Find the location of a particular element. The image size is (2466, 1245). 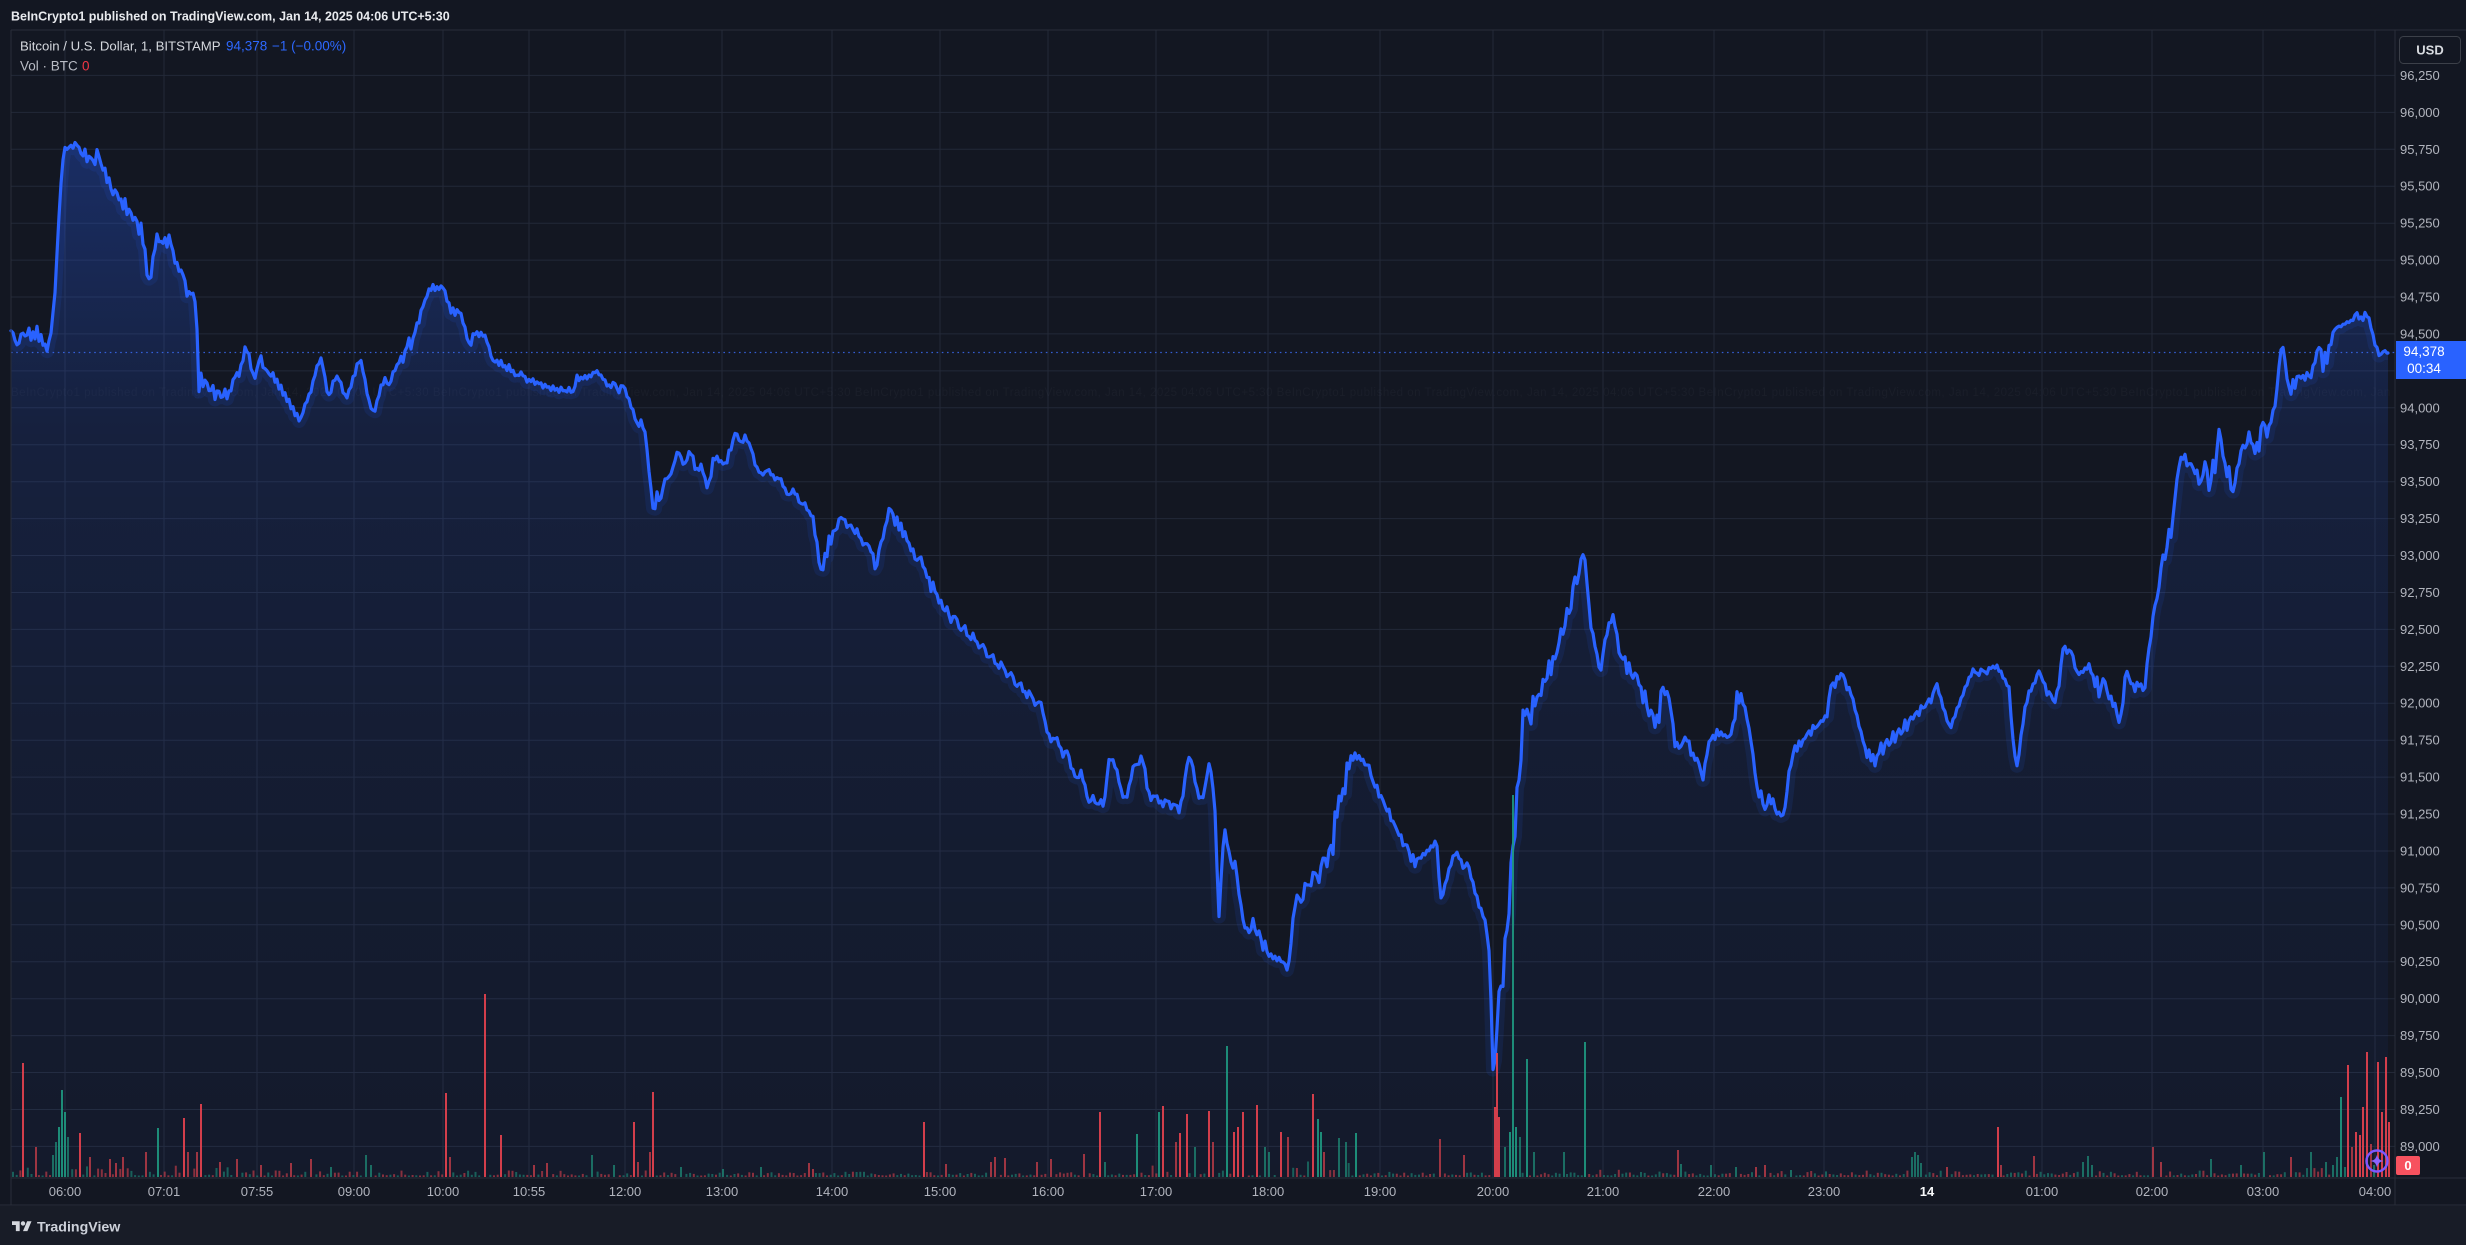

svg-text: 91,500 is located at coordinates (2420, 777).